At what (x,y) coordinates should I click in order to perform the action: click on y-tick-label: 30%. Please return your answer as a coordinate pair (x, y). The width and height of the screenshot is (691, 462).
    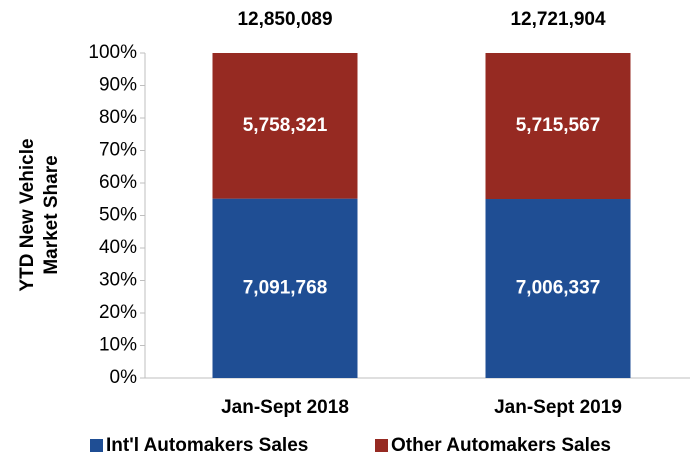
    Looking at the image, I should click on (118, 280).